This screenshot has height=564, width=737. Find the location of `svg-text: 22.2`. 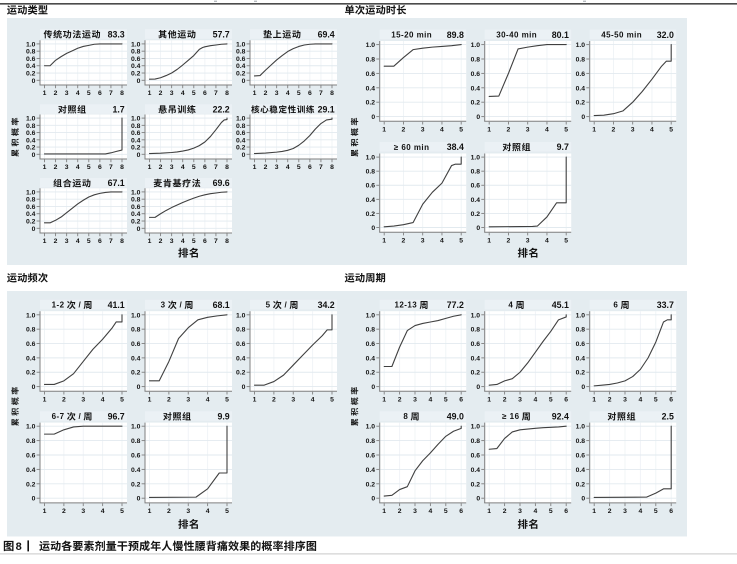

svg-text: 22.2 is located at coordinates (221, 109).